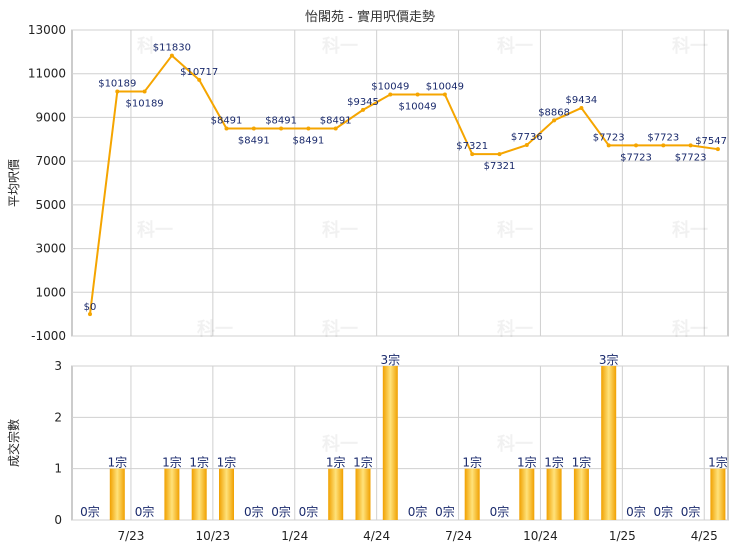 Image resolution: width=740 pixels, height=550 pixels. What do you see at coordinates (58, 366) in the screenshot?
I see `count-tick-label: 3` at bounding box center [58, 366].